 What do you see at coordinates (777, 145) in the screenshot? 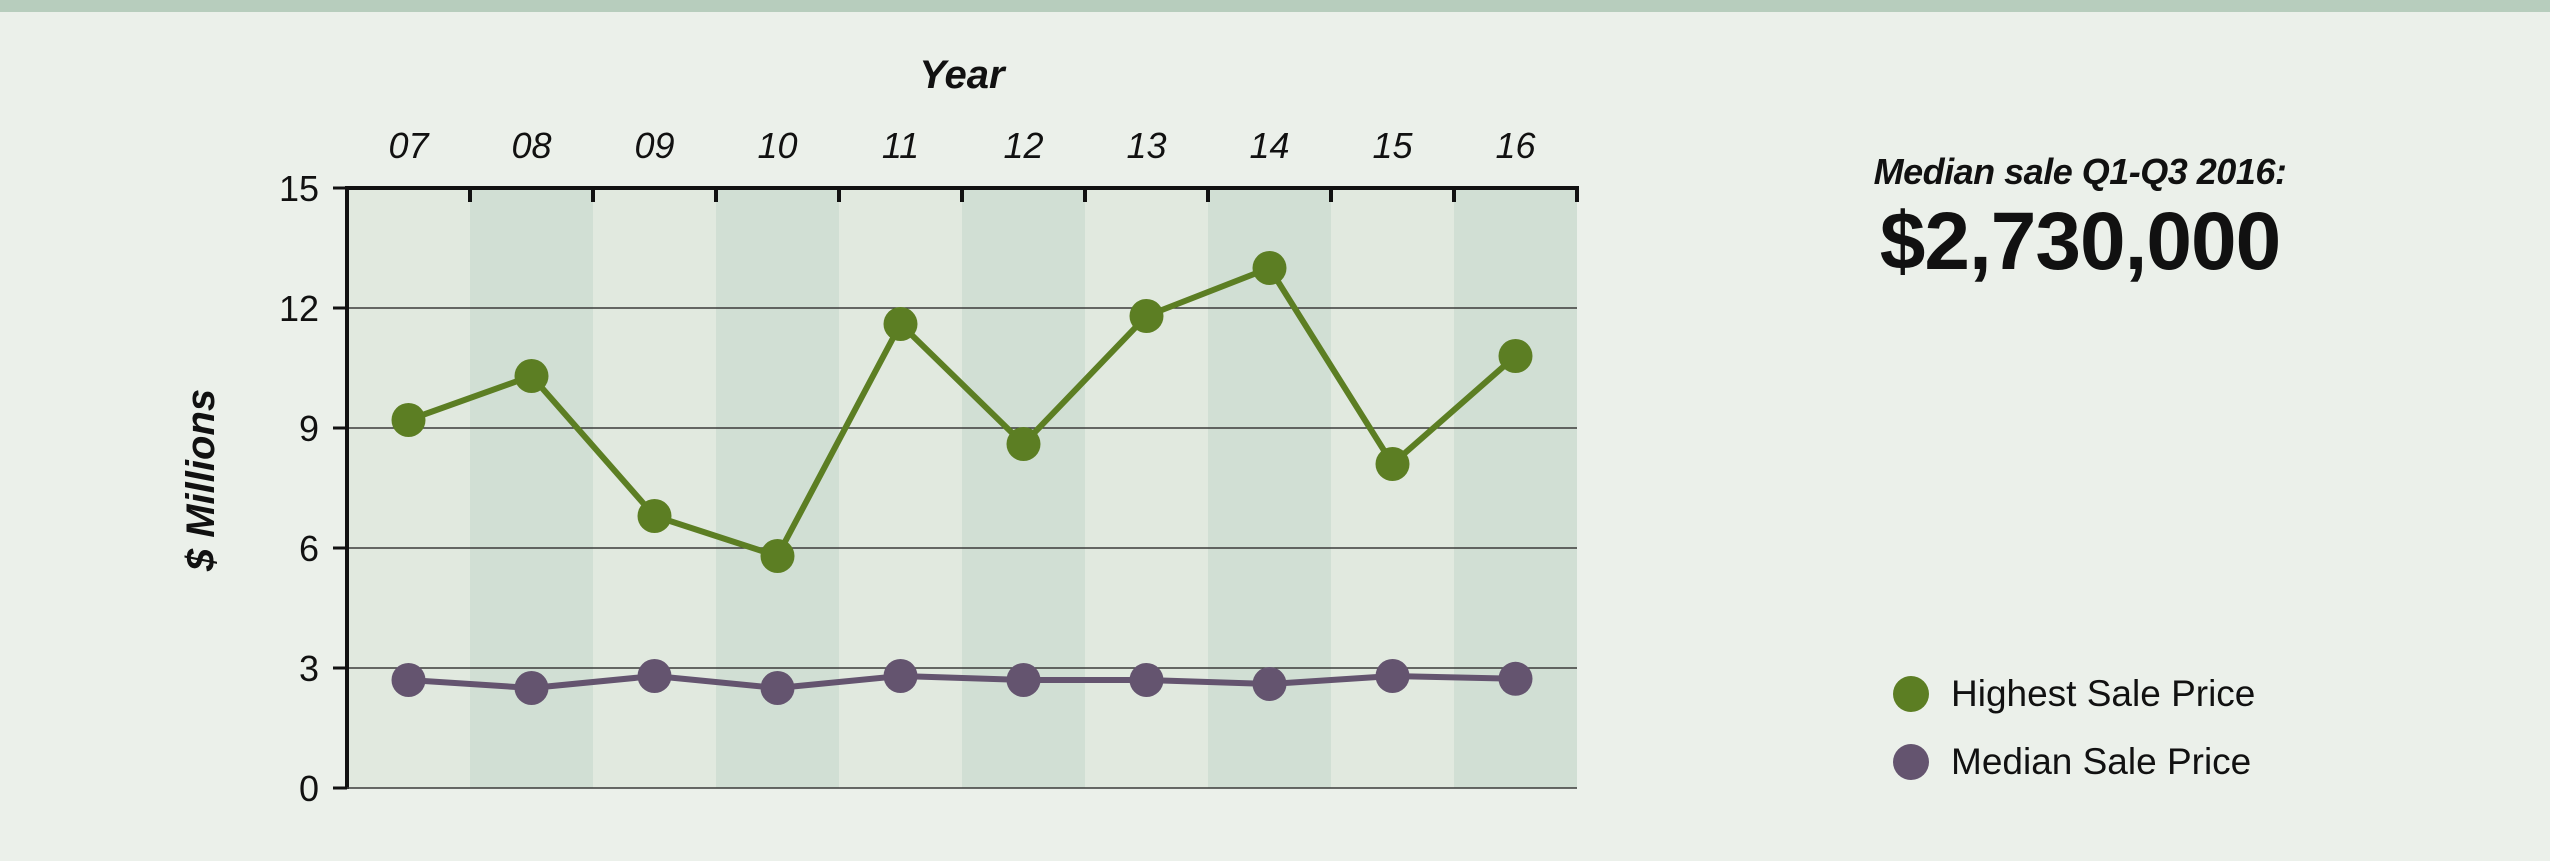
I see `x-tick-label: 10` at bounding box center [777, 145].